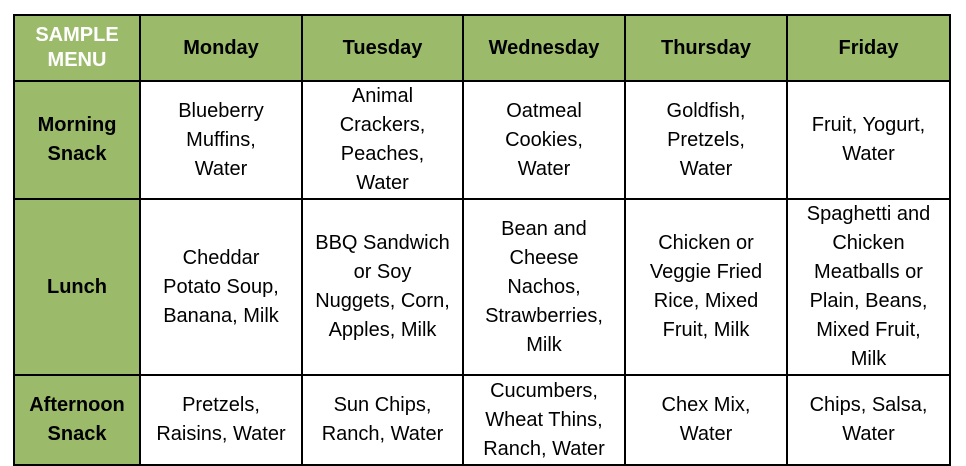 The image size is (966, 466). I want to click on menu-cell: Animal Crackers, Peaches, Water, so click(382, 140).